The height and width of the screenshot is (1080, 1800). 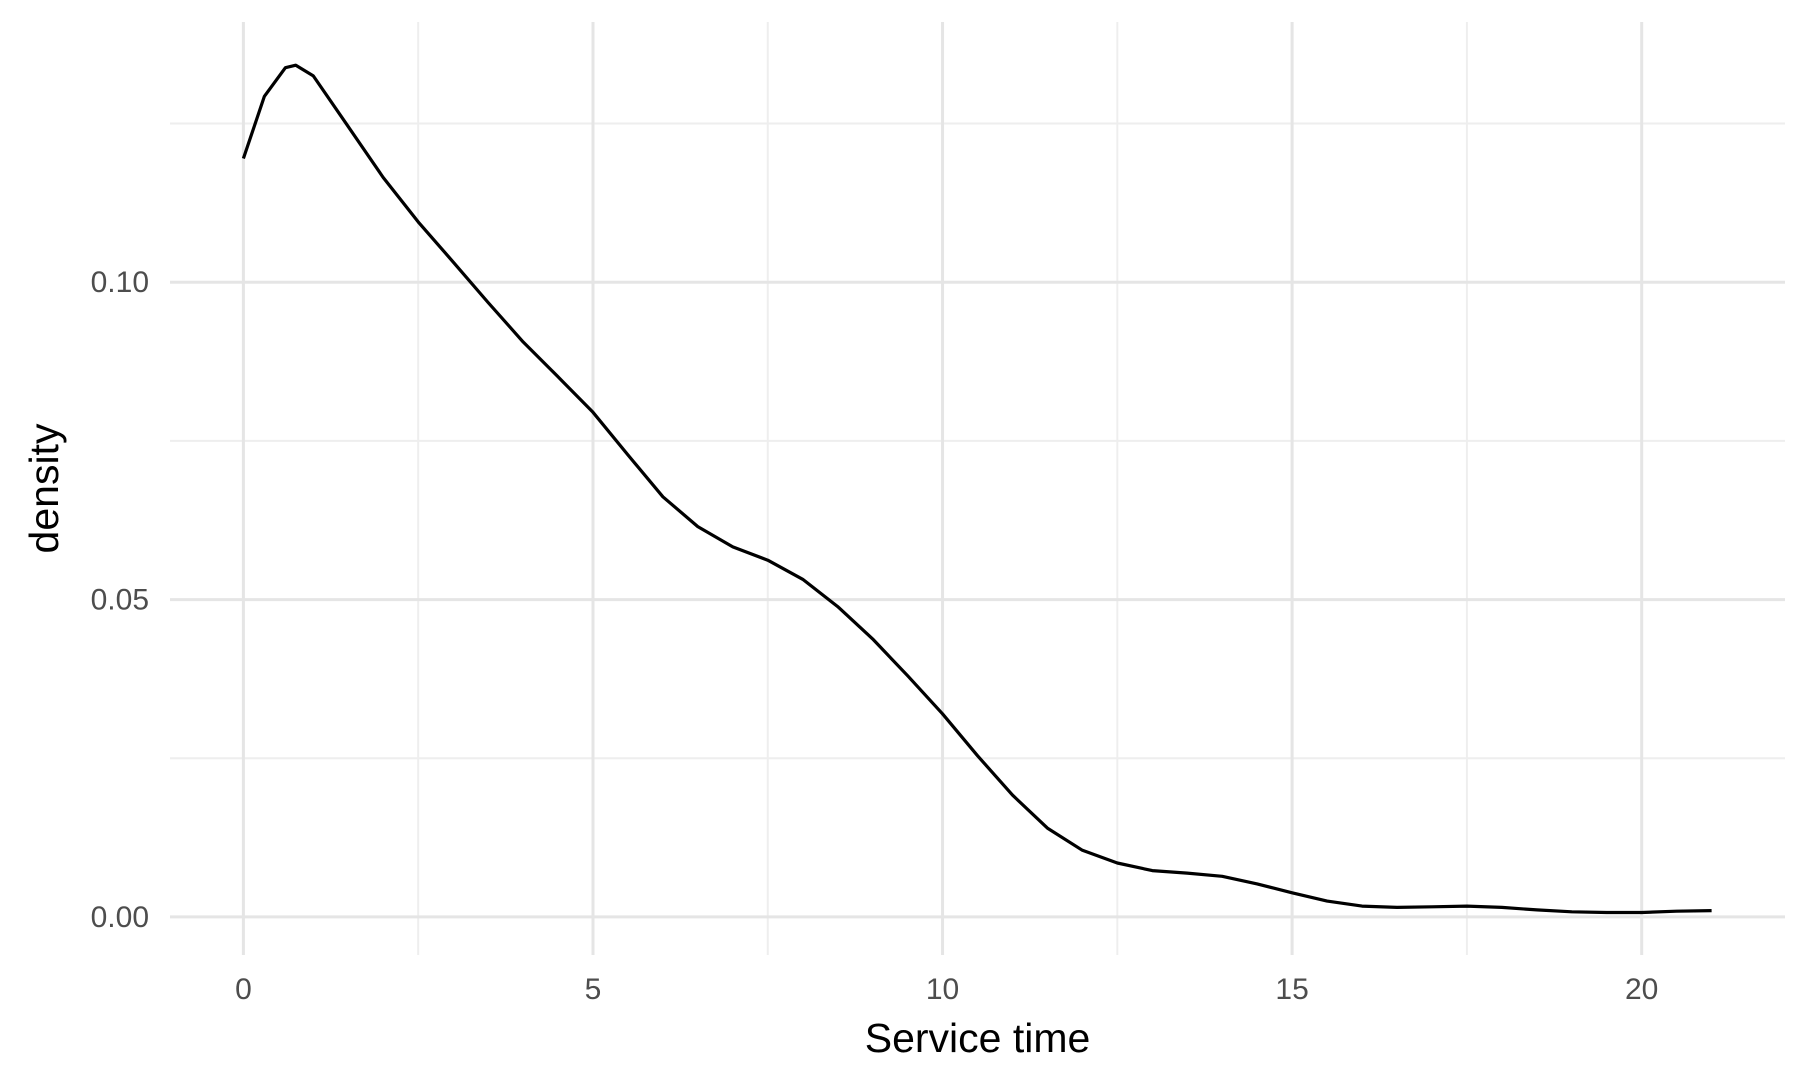 I want to click on x-tick-label: 20, so click(x=1641, y=989).